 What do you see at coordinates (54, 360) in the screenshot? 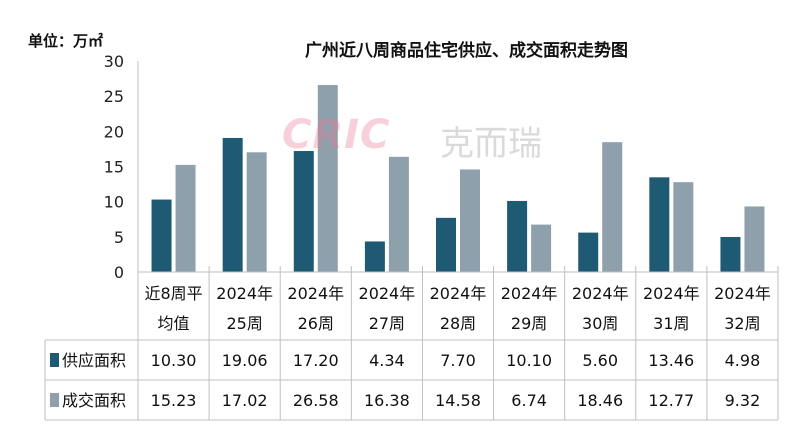
I see `legend-swatch-supply` at bounding box center [54, 360].